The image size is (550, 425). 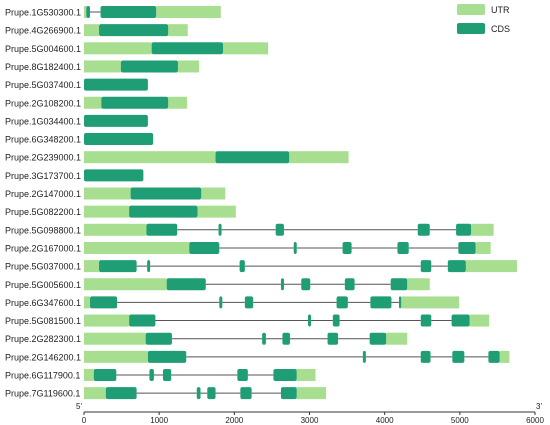 I want to click on axis-tick-label: 2000, so click(x=234, y=420).